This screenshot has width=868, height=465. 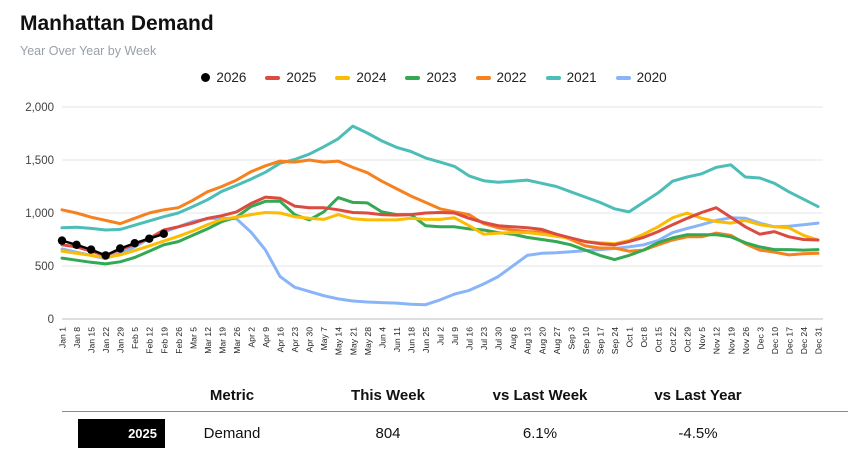 What do you see at coordinates (222, 340) in the screenshot?
I see `x-axis-label: Mar 19` at bounding box center [222, 340].